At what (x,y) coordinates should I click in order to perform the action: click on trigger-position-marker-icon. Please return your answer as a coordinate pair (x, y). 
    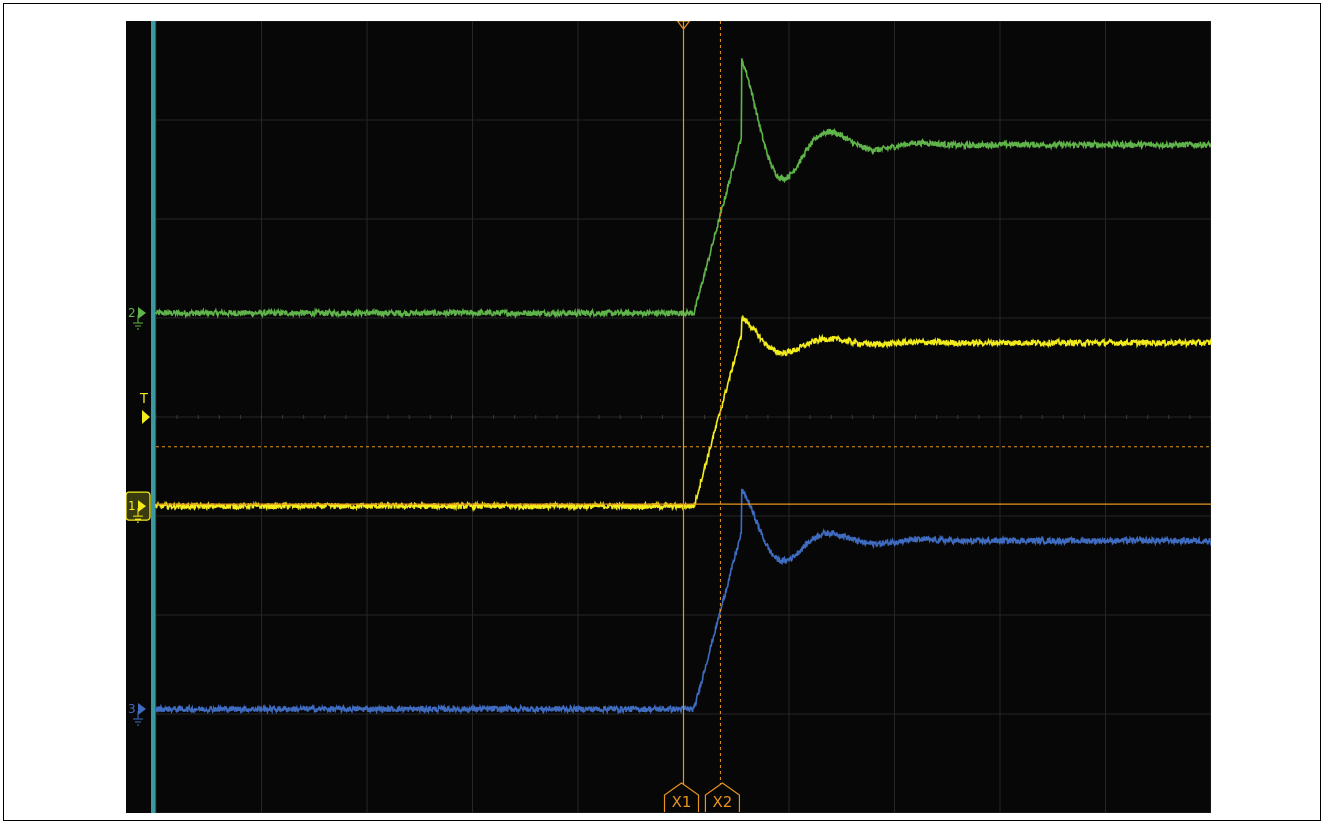
    Looking at the image, I should click on (683, 25).